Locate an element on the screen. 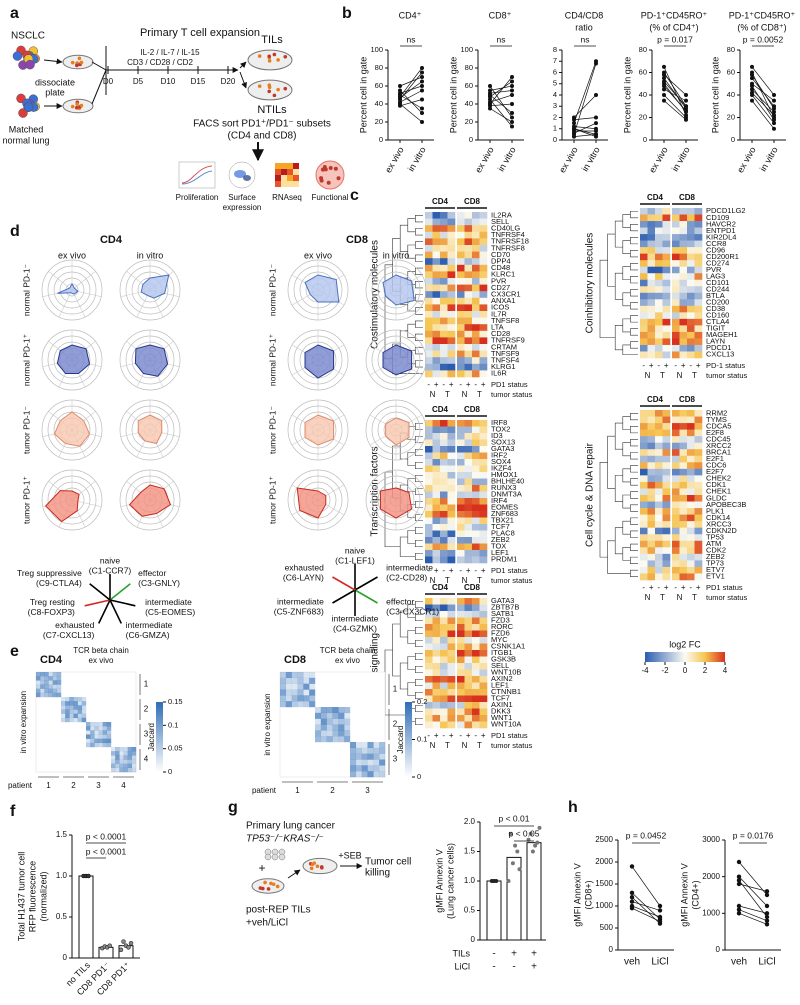 The width and height of the screenshot is (800, 1005). legend-label: Treg resting is located at coordinates (52, 602).